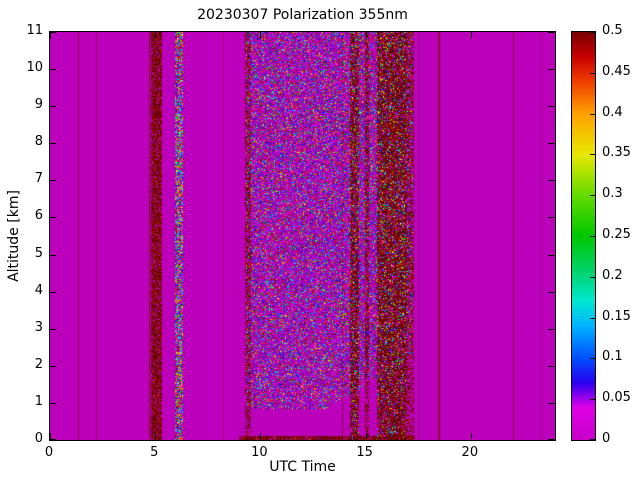 This screenshot has width=640, height=480. What do you see at coordinates (616, 234) in the screenshot?
I see `colorbar-tick-label: 0.25` at bounding box center [616, 234].